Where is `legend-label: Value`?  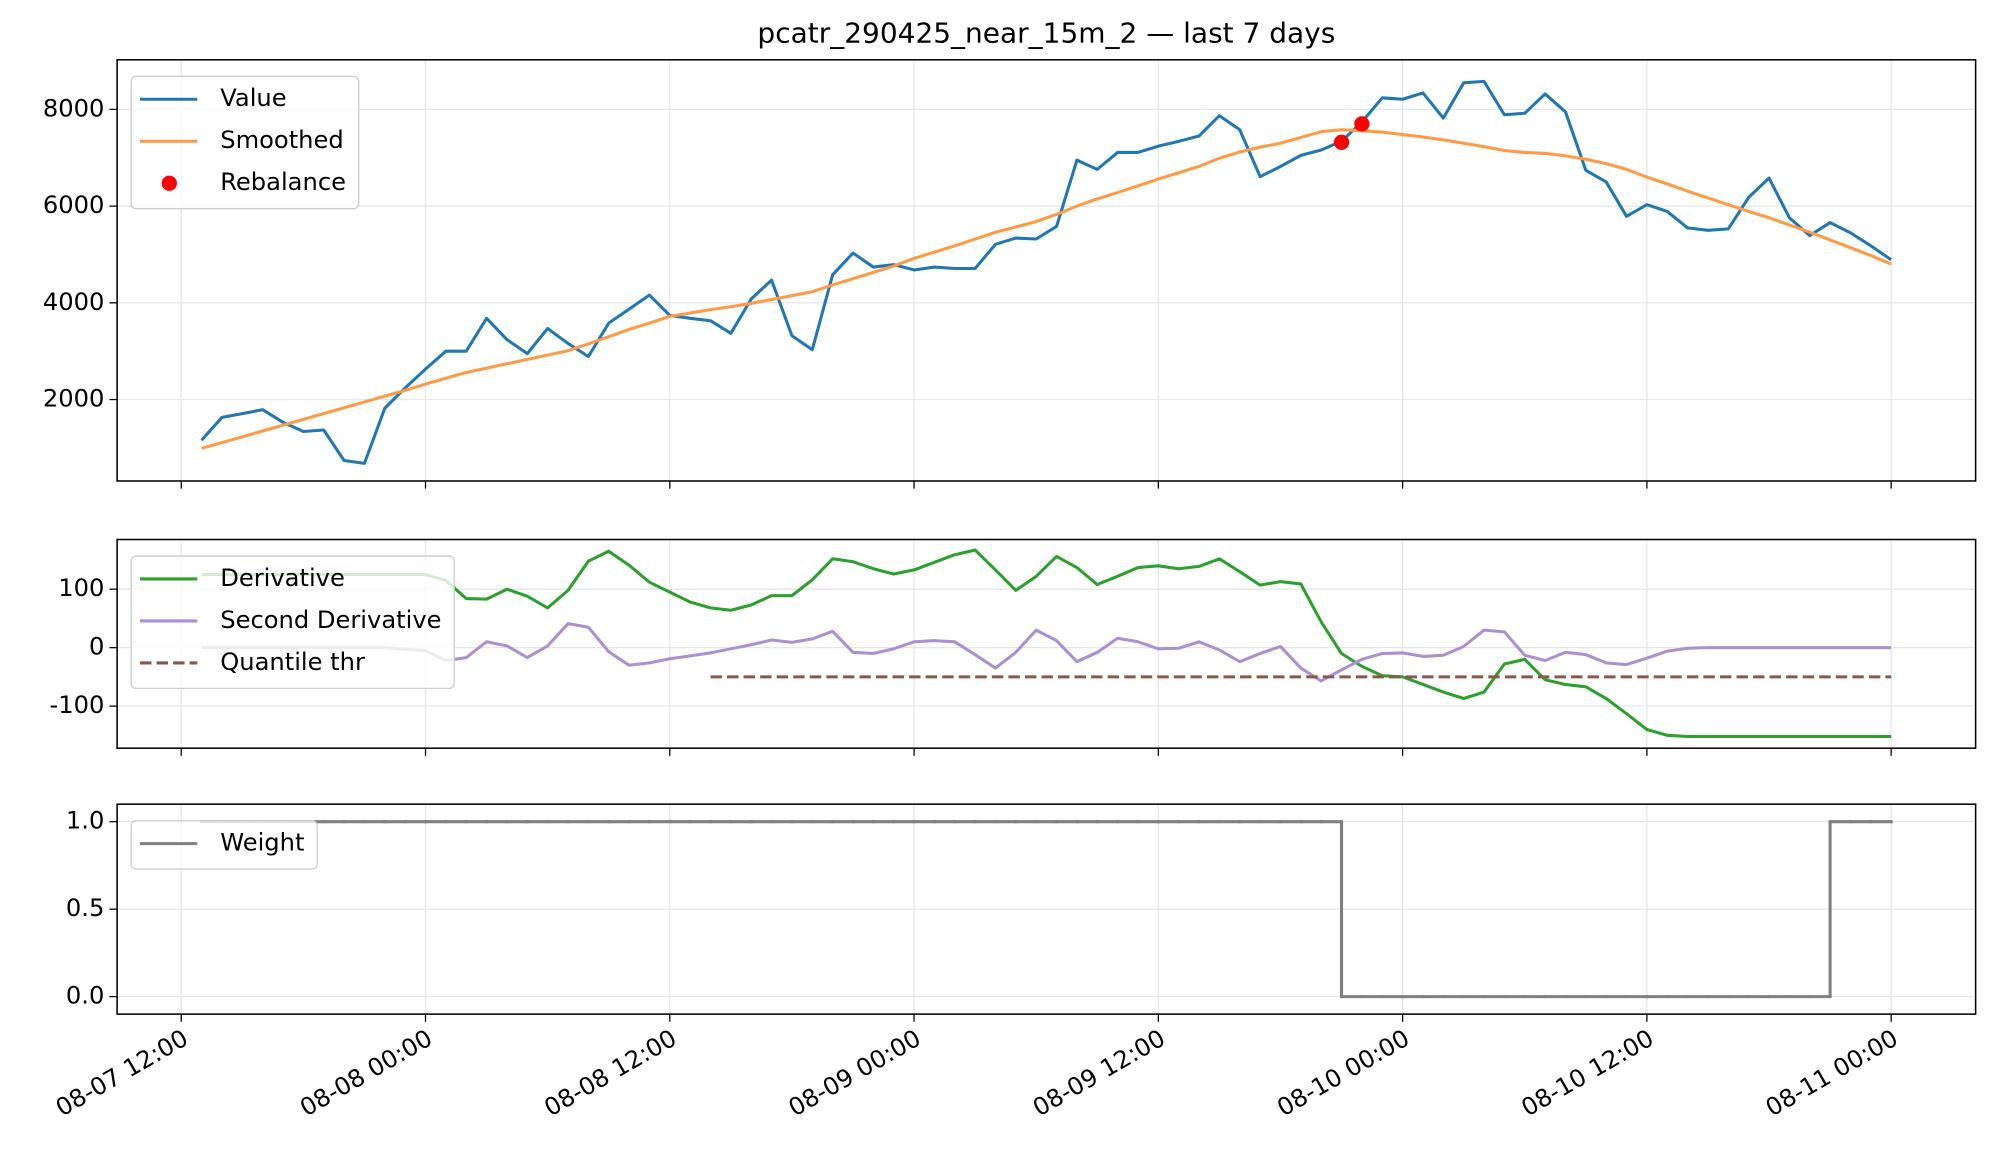
legend-label: Value is located at coordinates (253, 98).